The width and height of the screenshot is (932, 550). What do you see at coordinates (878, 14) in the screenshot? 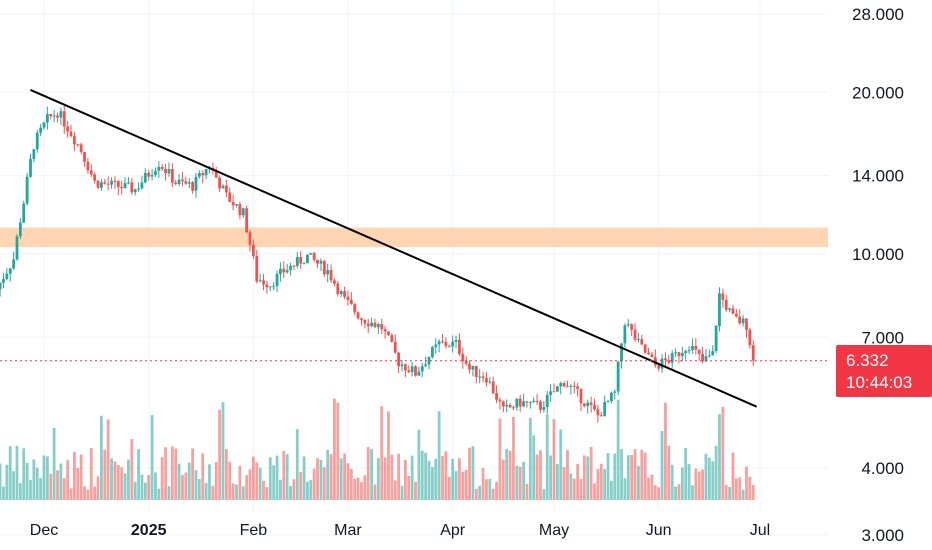
I see `y-tick-label: 28.000` at bounding box center [878, 14].